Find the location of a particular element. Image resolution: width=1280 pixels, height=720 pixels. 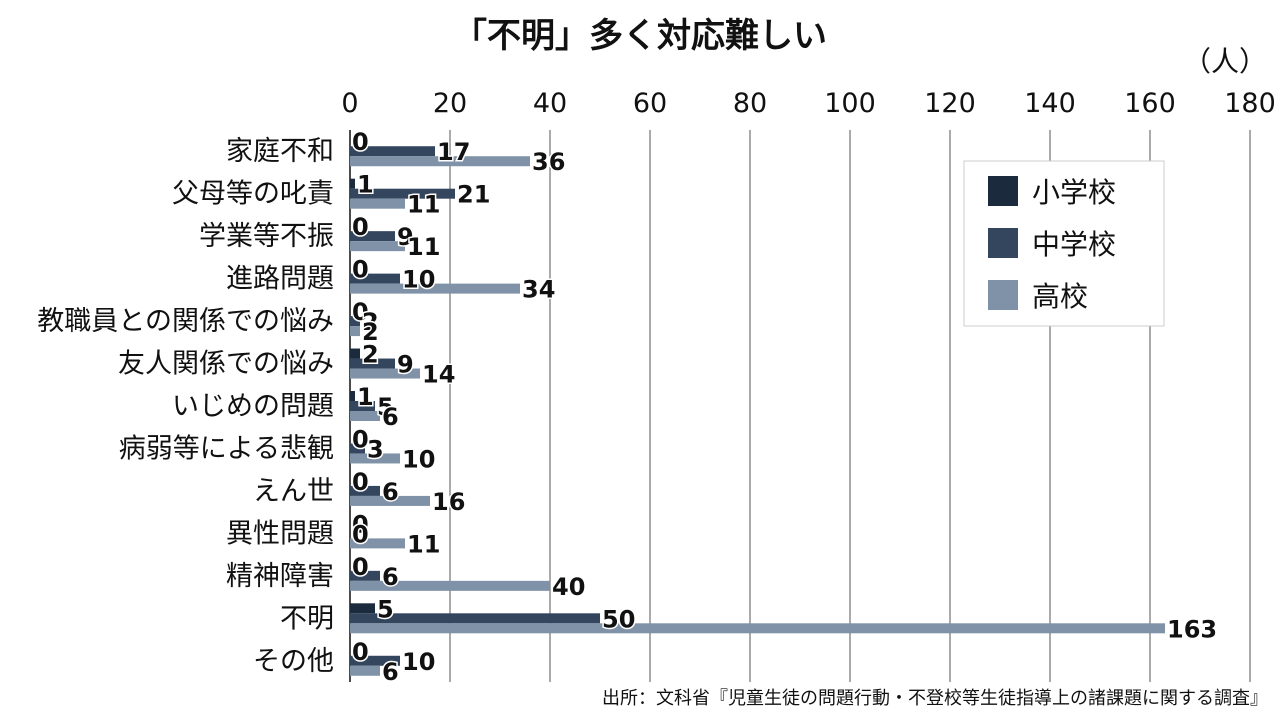

data-label: 16 is located at coordinates (448, 502).